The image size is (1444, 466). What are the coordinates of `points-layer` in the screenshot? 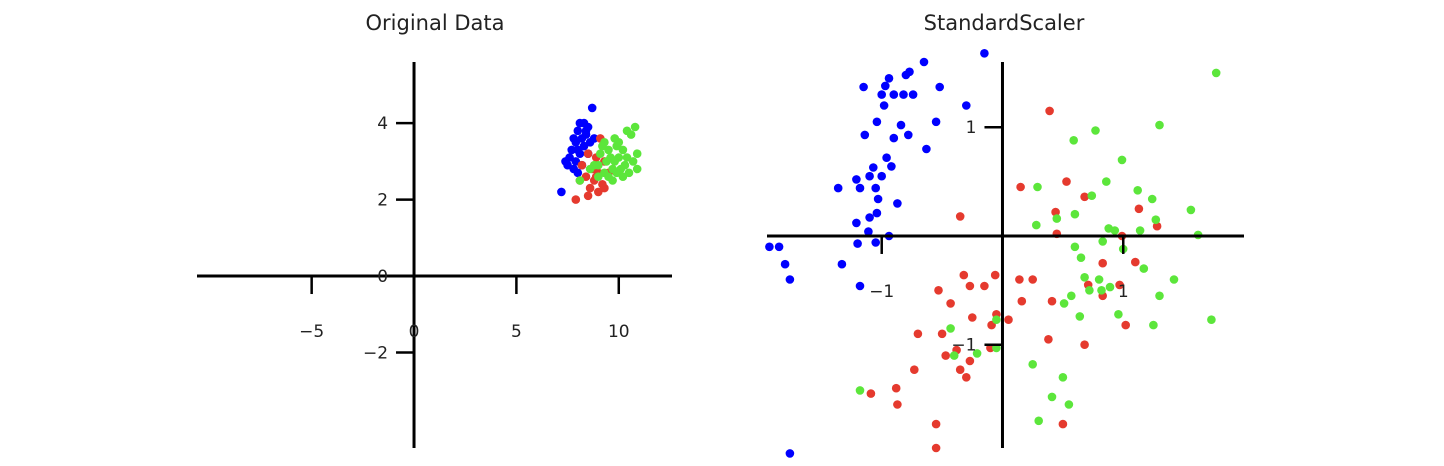 It's located at (599, 153).